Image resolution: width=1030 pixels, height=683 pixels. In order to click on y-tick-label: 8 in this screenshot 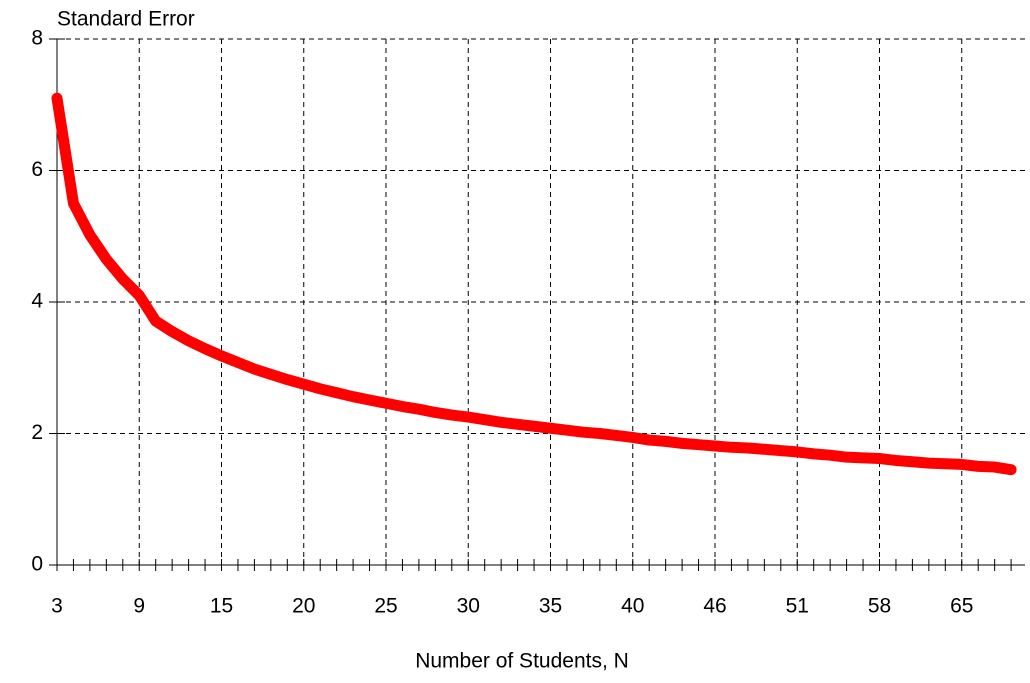, I will do `click(37, 38)`.